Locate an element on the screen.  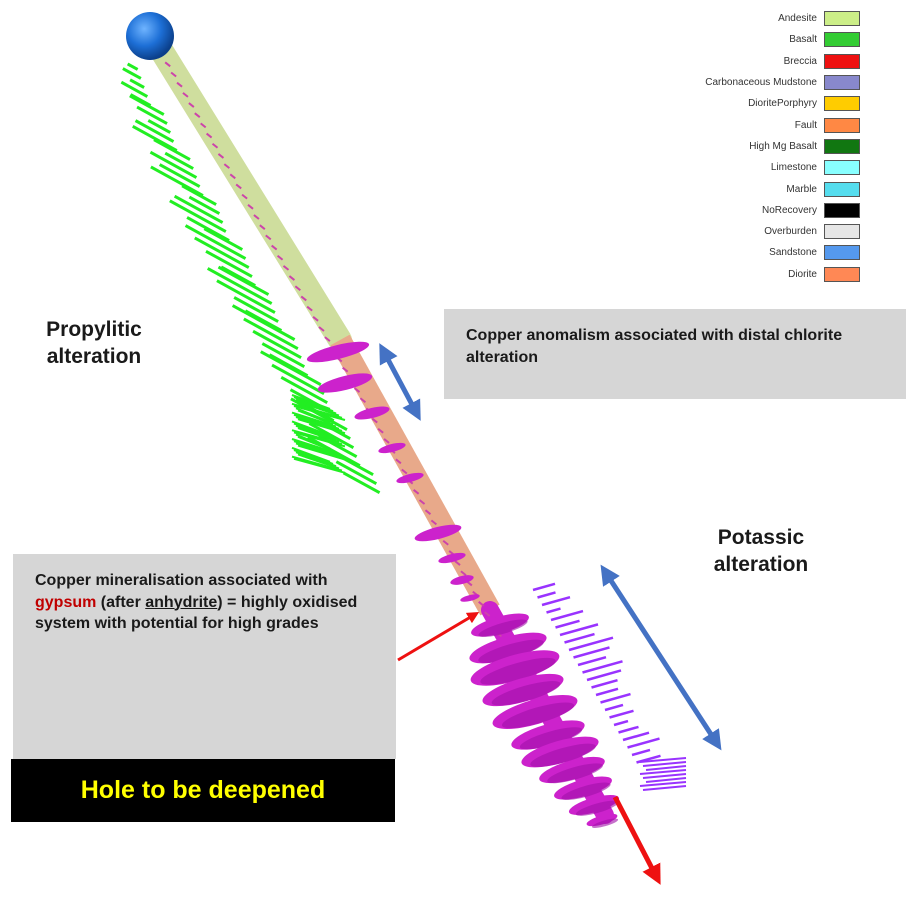
legend-item: Breccia is located at coordinates (750, 61).